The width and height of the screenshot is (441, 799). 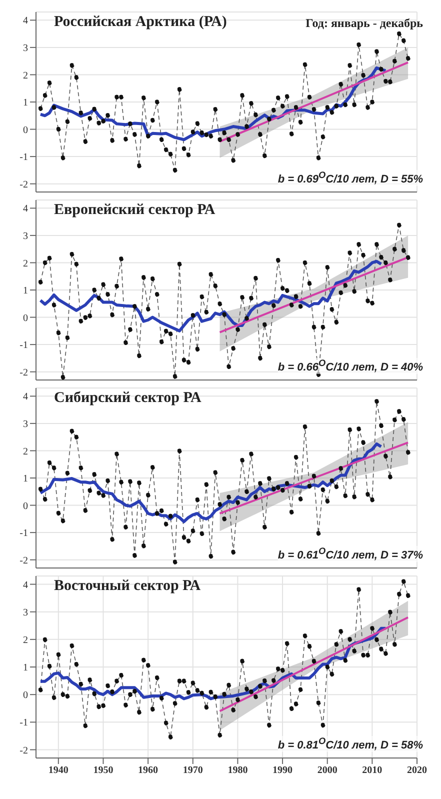 I want to click on annotation: b = 0.61$^{O}$C/10 лет, D = 37%, so click(x=350, y=554).